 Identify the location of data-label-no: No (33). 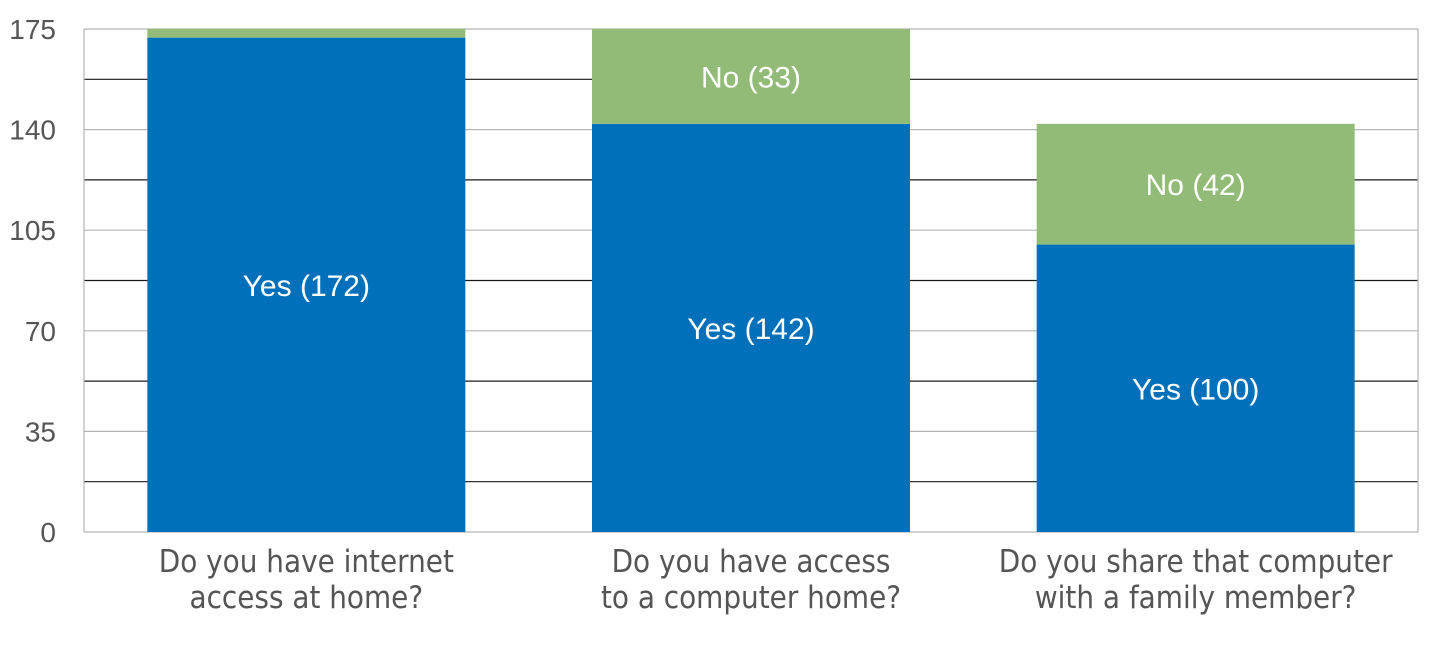
(751, 77).